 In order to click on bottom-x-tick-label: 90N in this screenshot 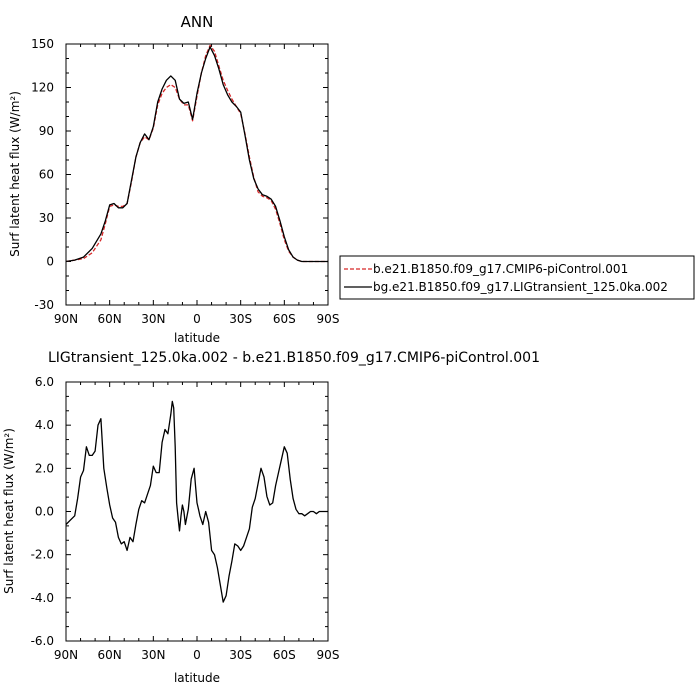, I will do `click(66, 655)`.